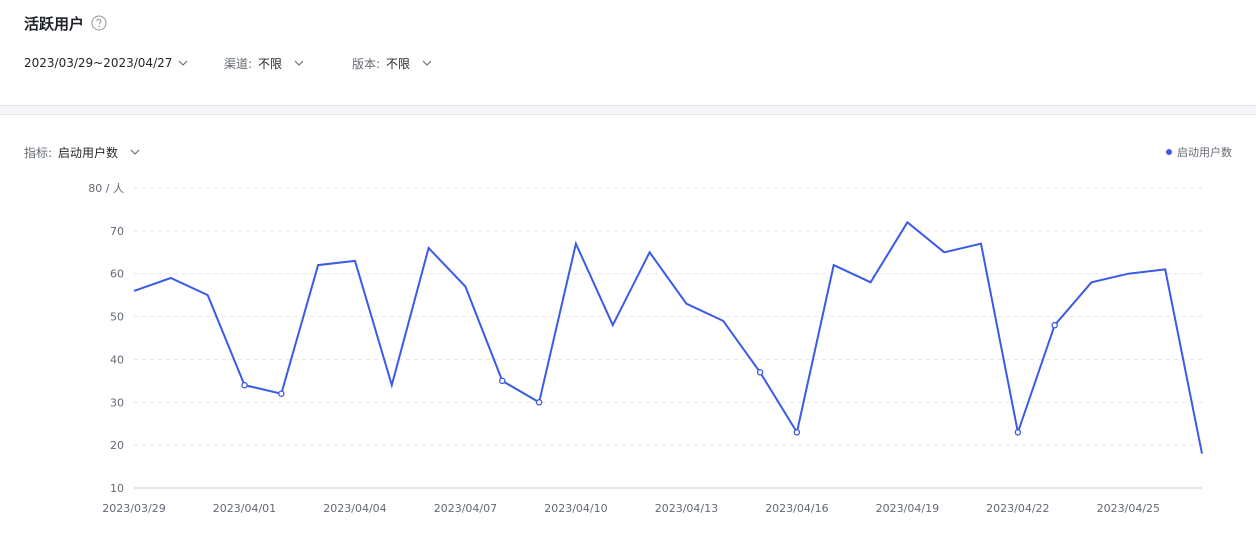 This screenshot has height=539, width=1256. What do you see at coordinates (117, 445) in the screenshot?
I see `y-tick-label: 20` at bounding box center [117, 445].